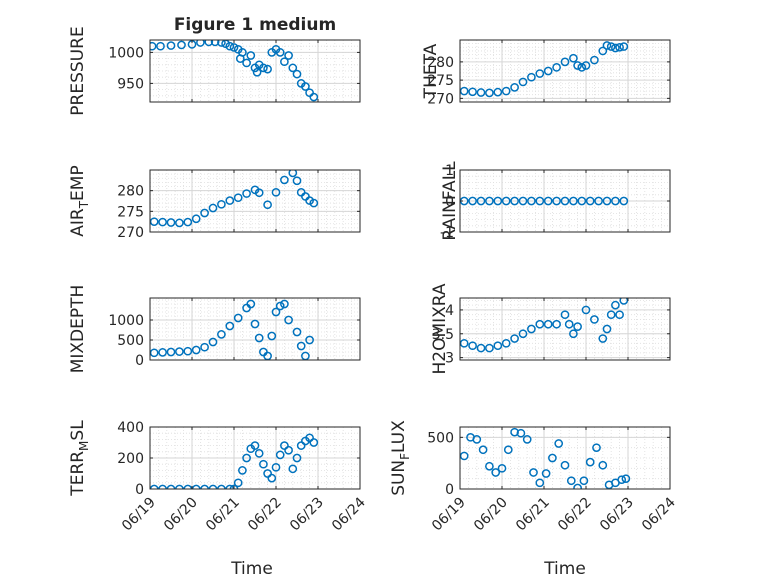  I want to click on x-tick-label: 06/23, so click(617, 515).